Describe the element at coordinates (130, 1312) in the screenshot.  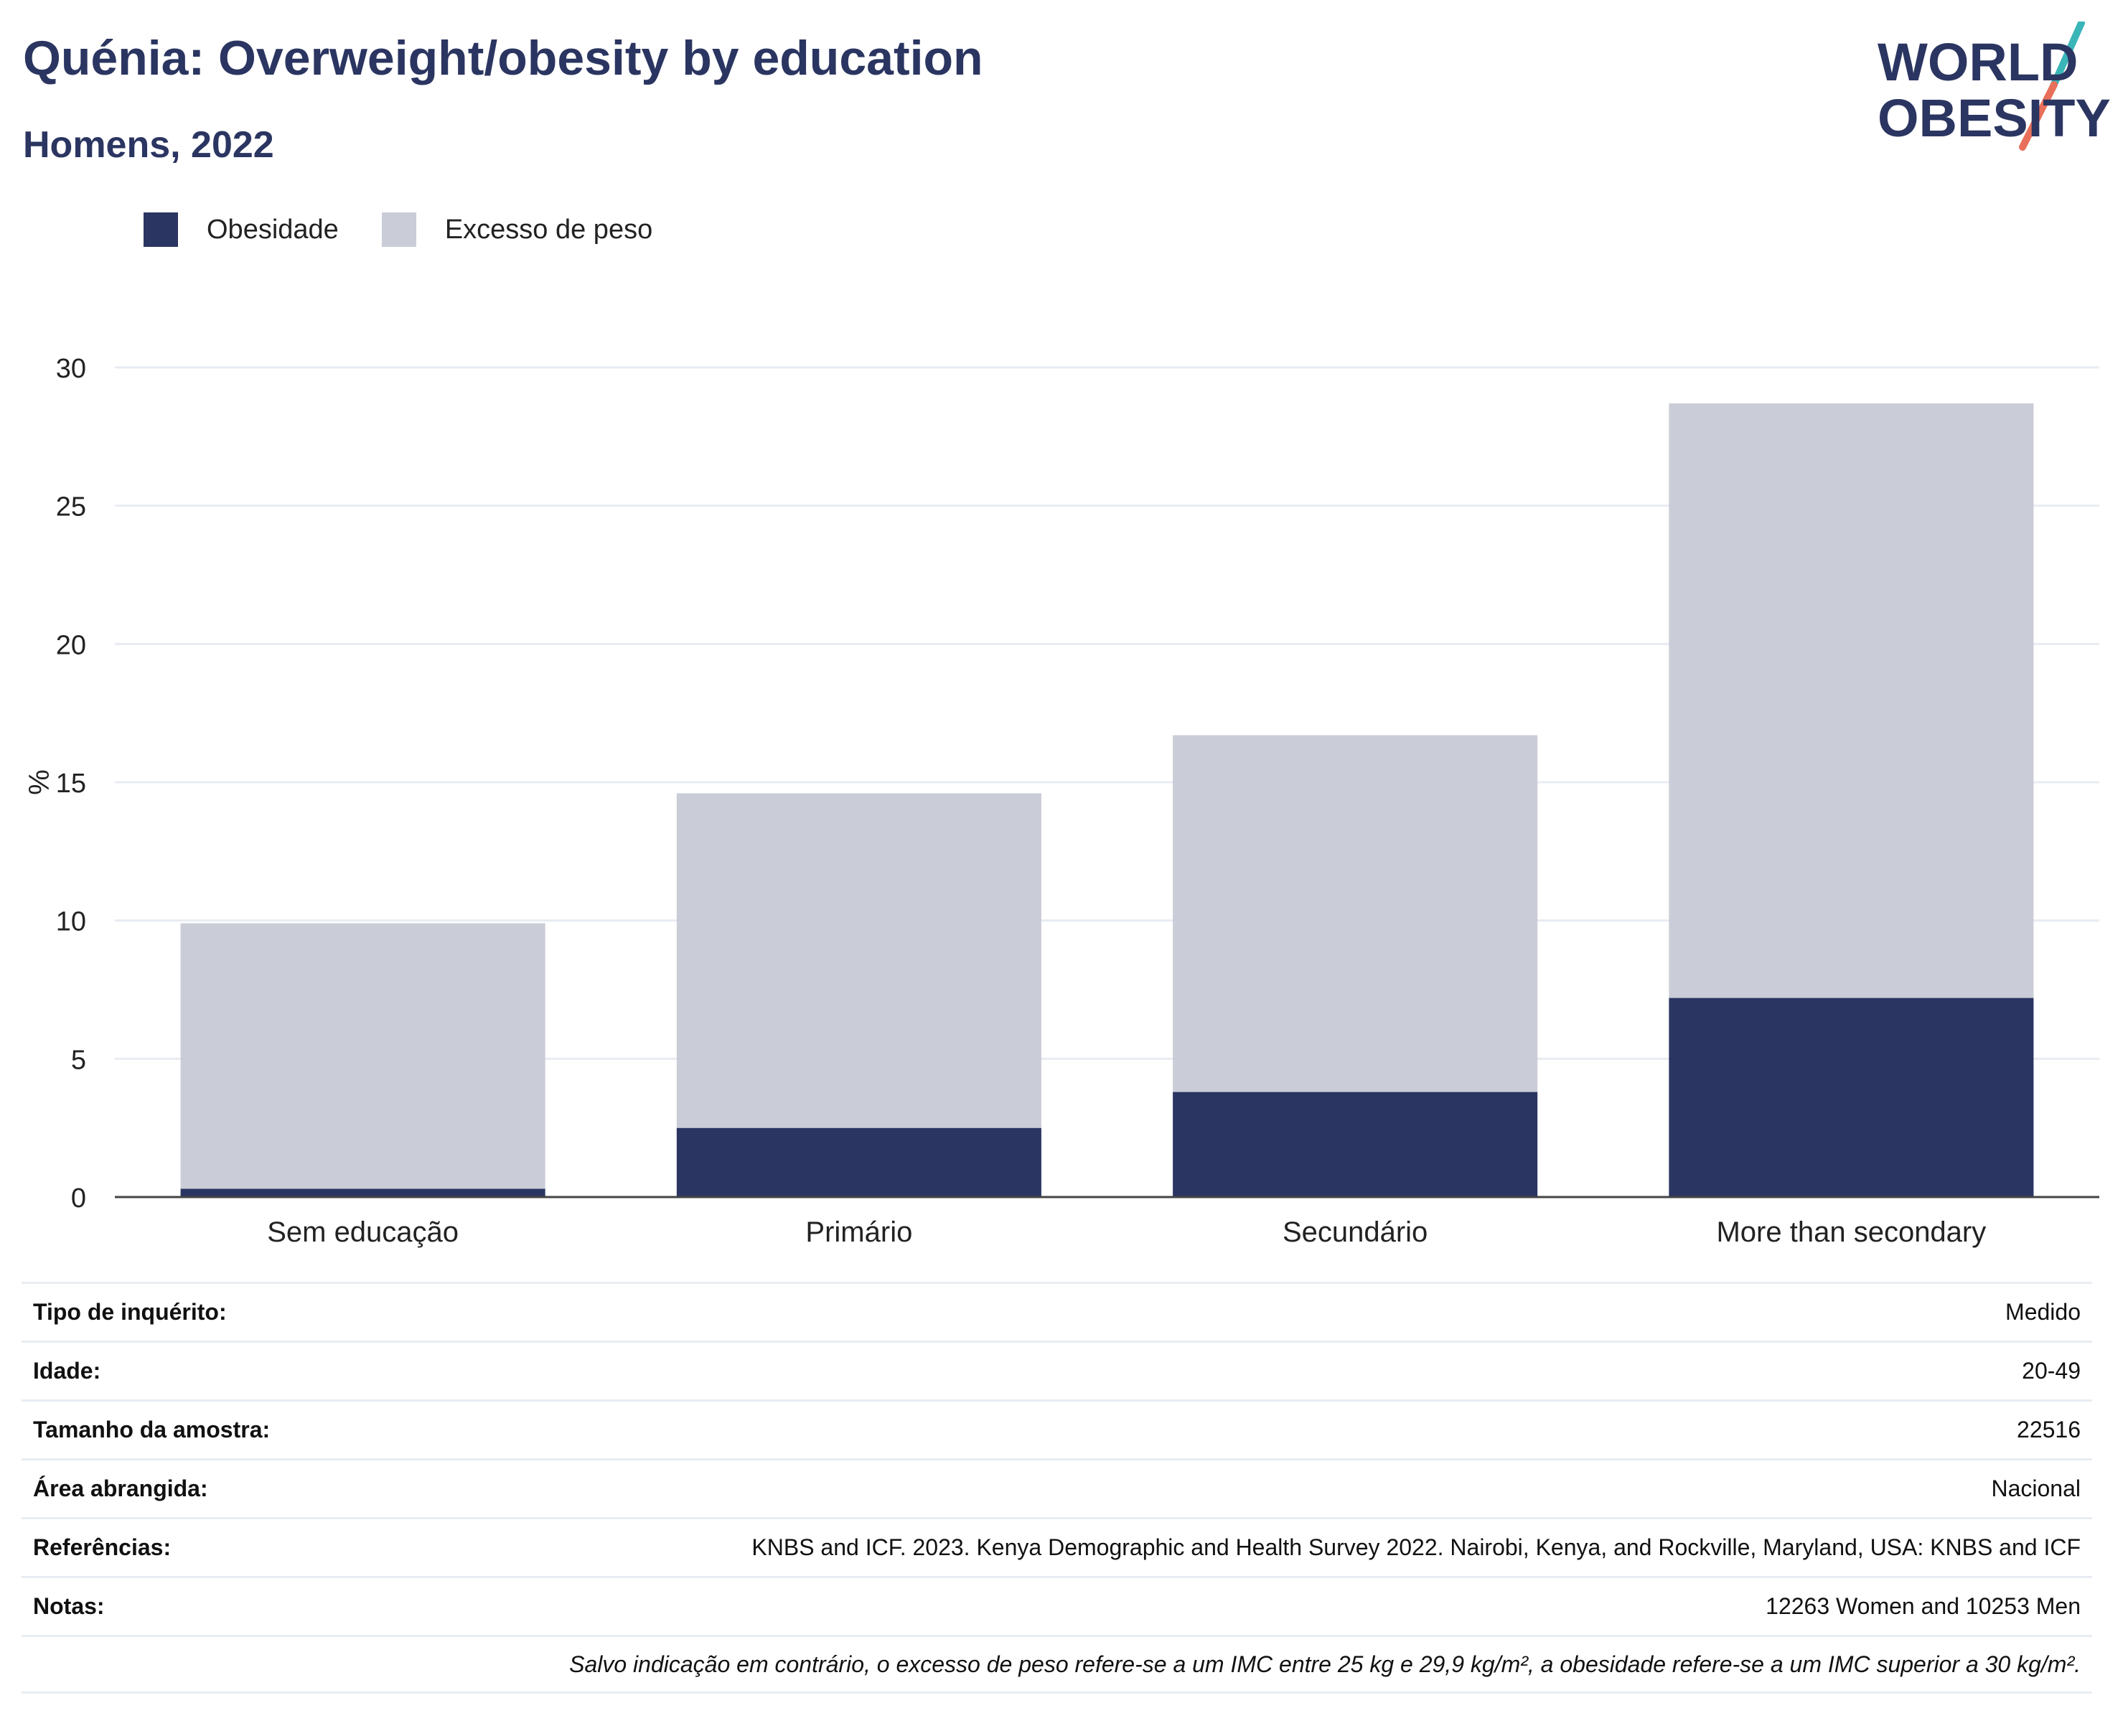
I see `meta-key: Tipo de inquérito:` at that location.